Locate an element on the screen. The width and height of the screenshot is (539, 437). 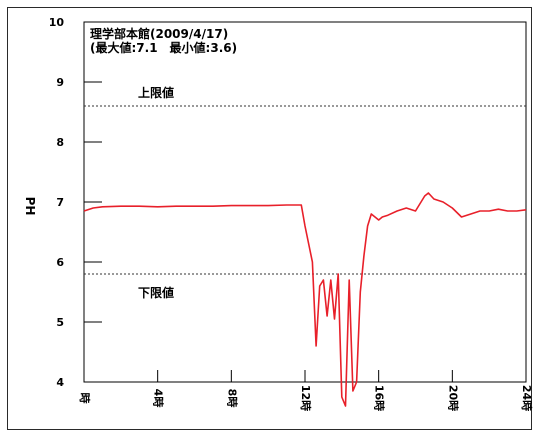
y-tick-label: 10 is located at coordinates (57, 22).